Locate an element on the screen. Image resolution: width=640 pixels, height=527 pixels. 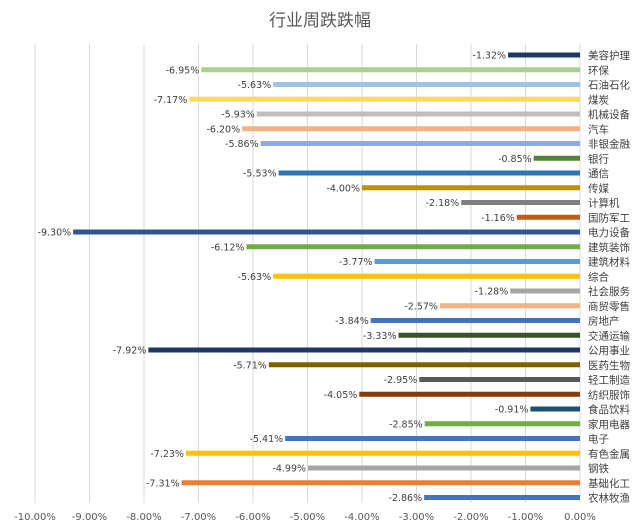
data-label: -2.18% is located at coordinates (443, 203).